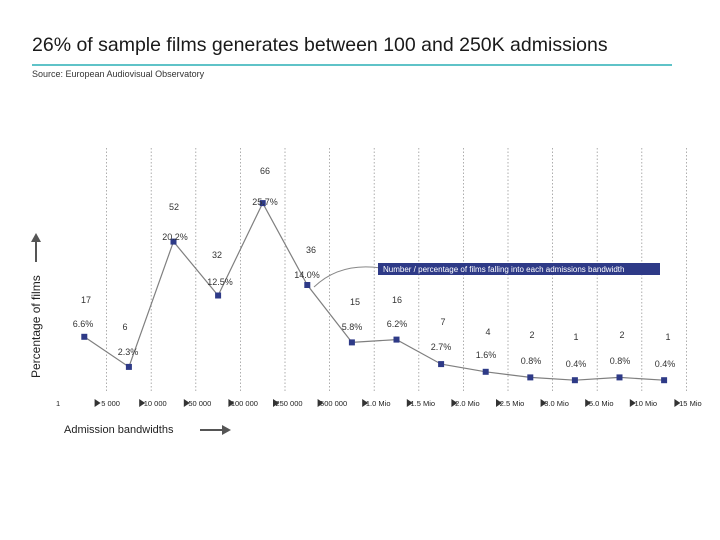 The image size is (720, 540). What do you see at coordinates (690, 403) in the screenshot?
I see `x-tick-label: 15 Mio` at bounding box center [690, 403].